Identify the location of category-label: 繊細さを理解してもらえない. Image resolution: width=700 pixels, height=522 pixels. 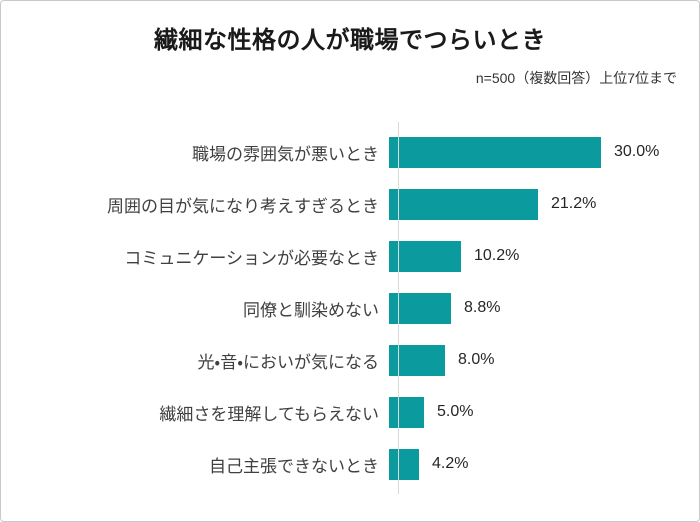
(269, 414).